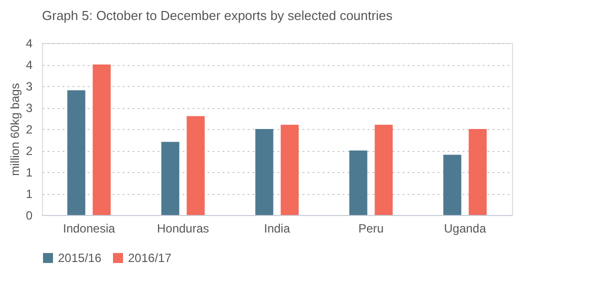 This screenshot has height=283, width=598. What do you see at coordinates (217, 15) in the screenshot?
I see `chart-title: Graph 5: October to December exports by selected countries` at bounding box center [217, 15].